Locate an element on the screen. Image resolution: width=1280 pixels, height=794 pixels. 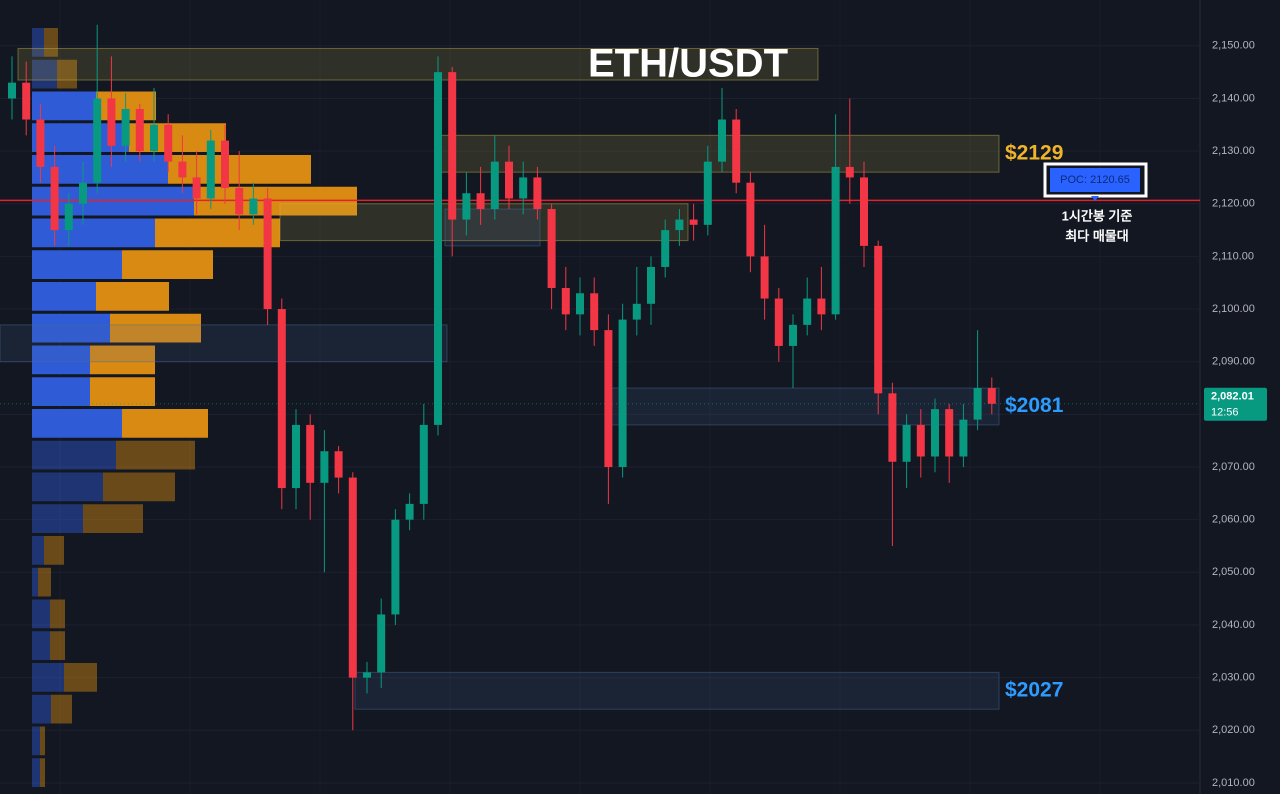
y-tick-label: 2,100.00 is located at coordinates (1233, 309).